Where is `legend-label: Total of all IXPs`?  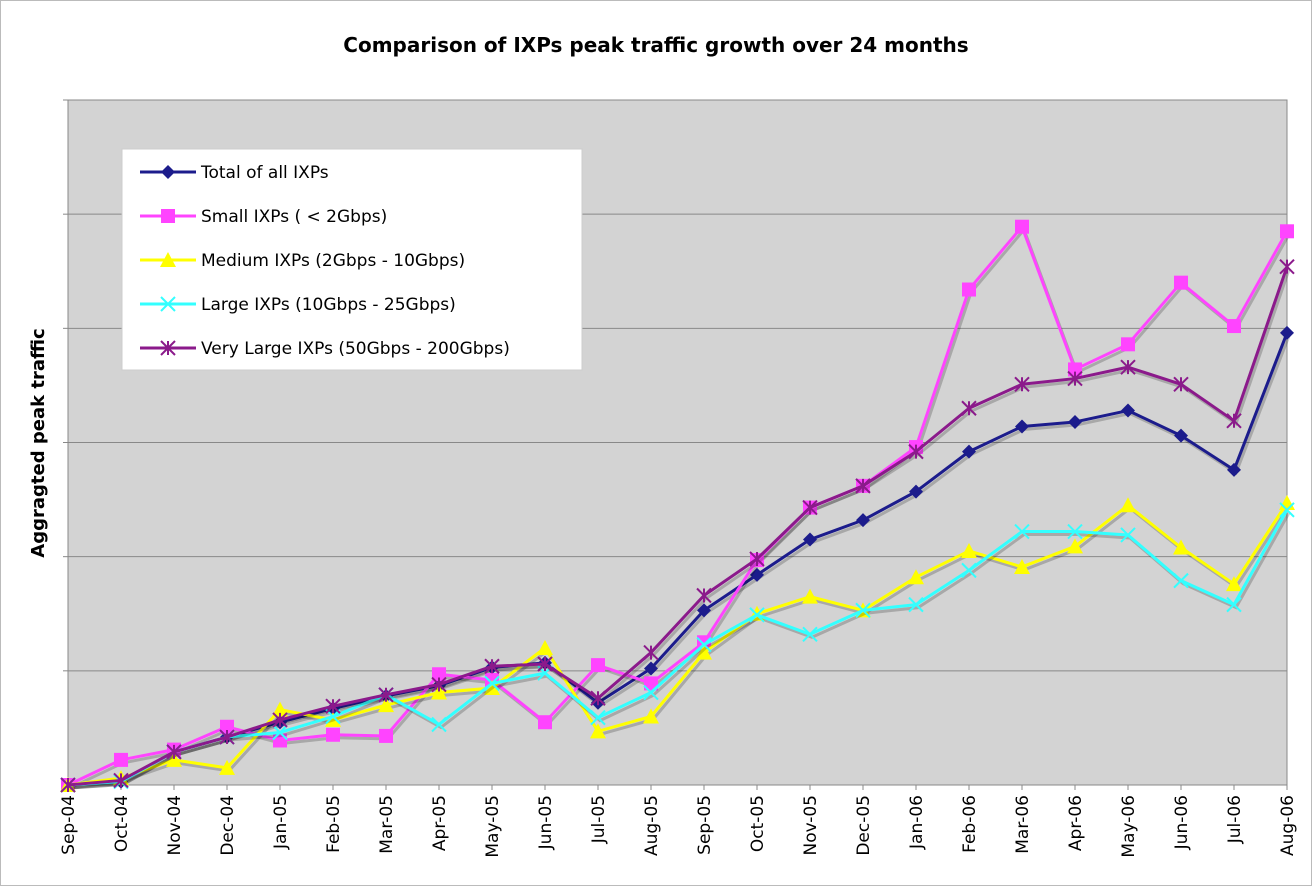 legend-label: Total of all IXPs is located at coordinates (264, 173).